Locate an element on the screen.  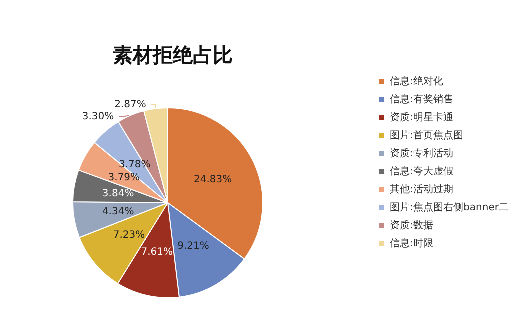
legend-label: 信息:时限 is located at coordinates (412, 244).